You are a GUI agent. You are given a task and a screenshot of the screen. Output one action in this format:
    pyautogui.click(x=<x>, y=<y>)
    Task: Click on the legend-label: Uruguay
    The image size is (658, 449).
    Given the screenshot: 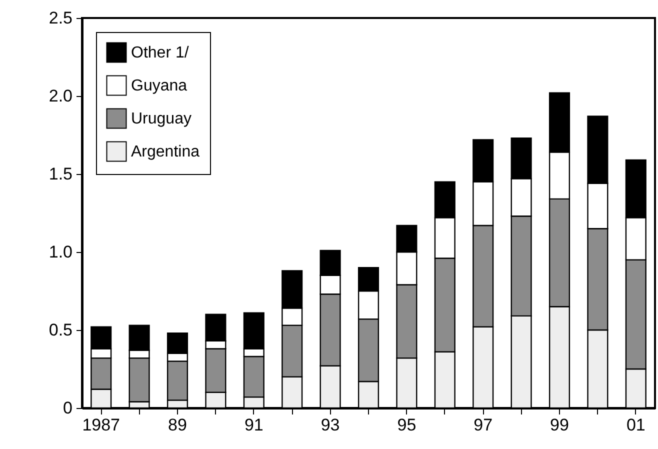 What is the action you would take?
    pyautogui.click(x=161, y=119)
    